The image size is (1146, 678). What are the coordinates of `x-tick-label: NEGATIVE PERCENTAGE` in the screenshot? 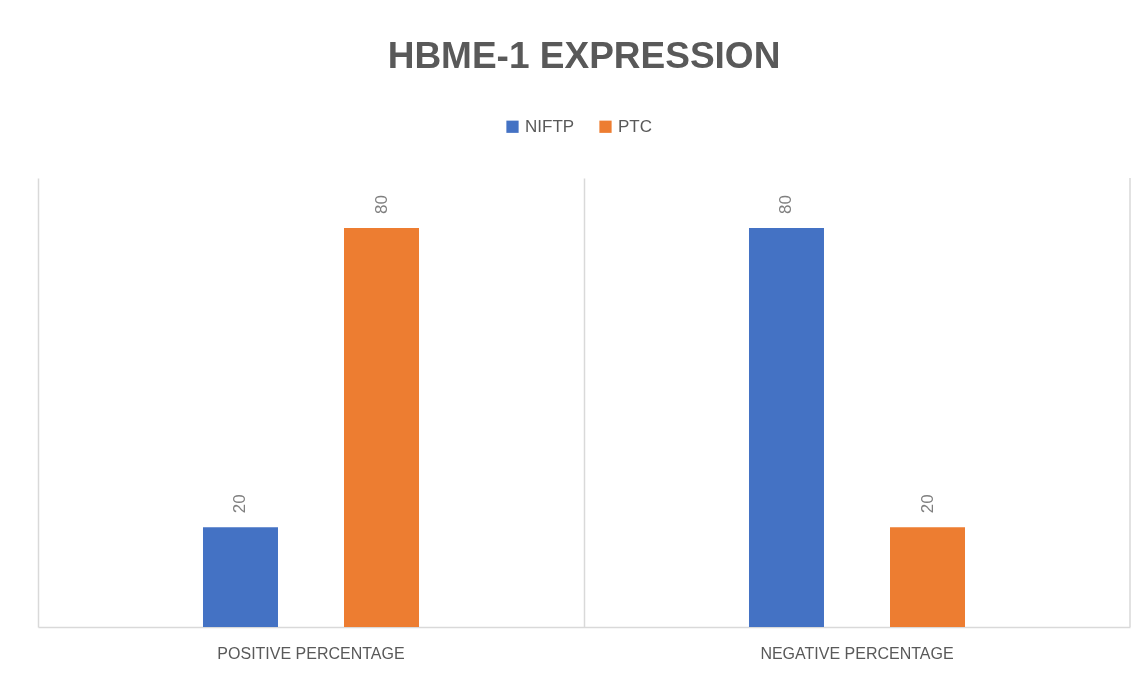 It's located at (857, 653).